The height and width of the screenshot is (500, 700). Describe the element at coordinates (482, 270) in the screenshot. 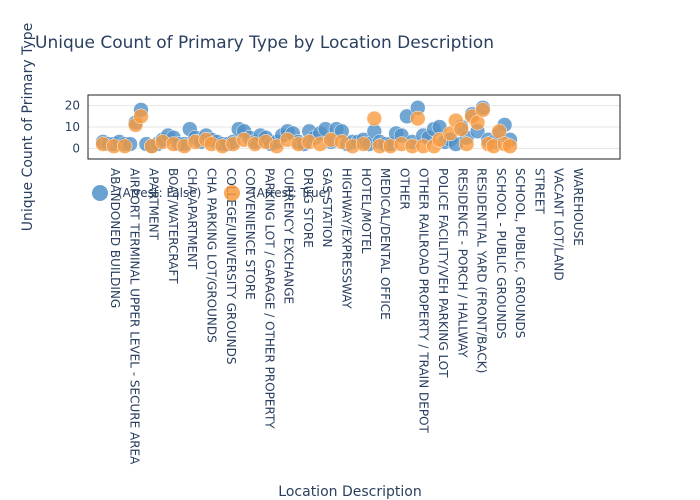

I see `x-tick-label: RESIDENTIAL YARD (FRONT/BACK)` at that location.